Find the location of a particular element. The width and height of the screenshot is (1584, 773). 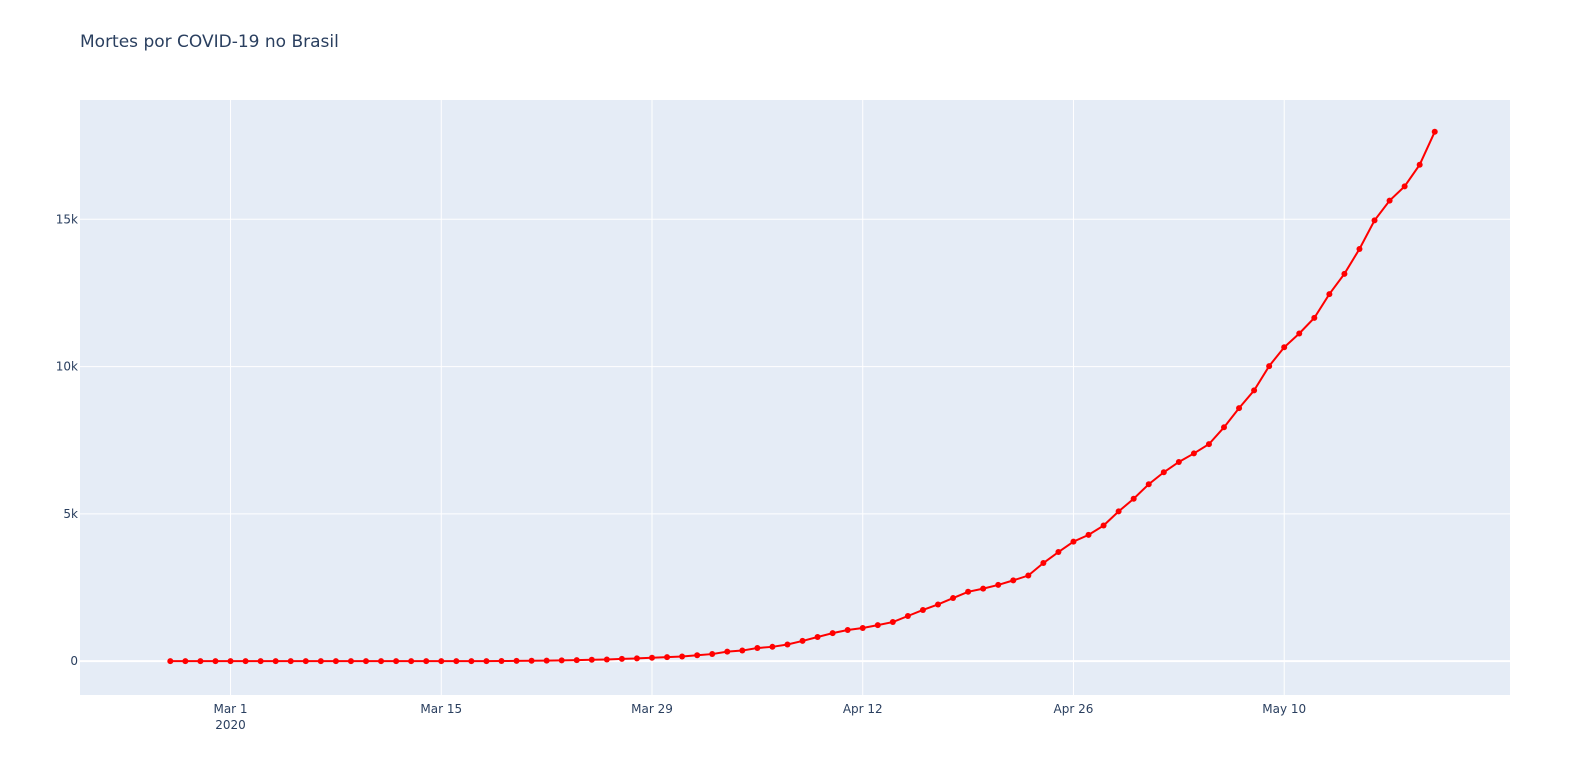

y-tick-label: 5k is located at coordinates (70, 514).